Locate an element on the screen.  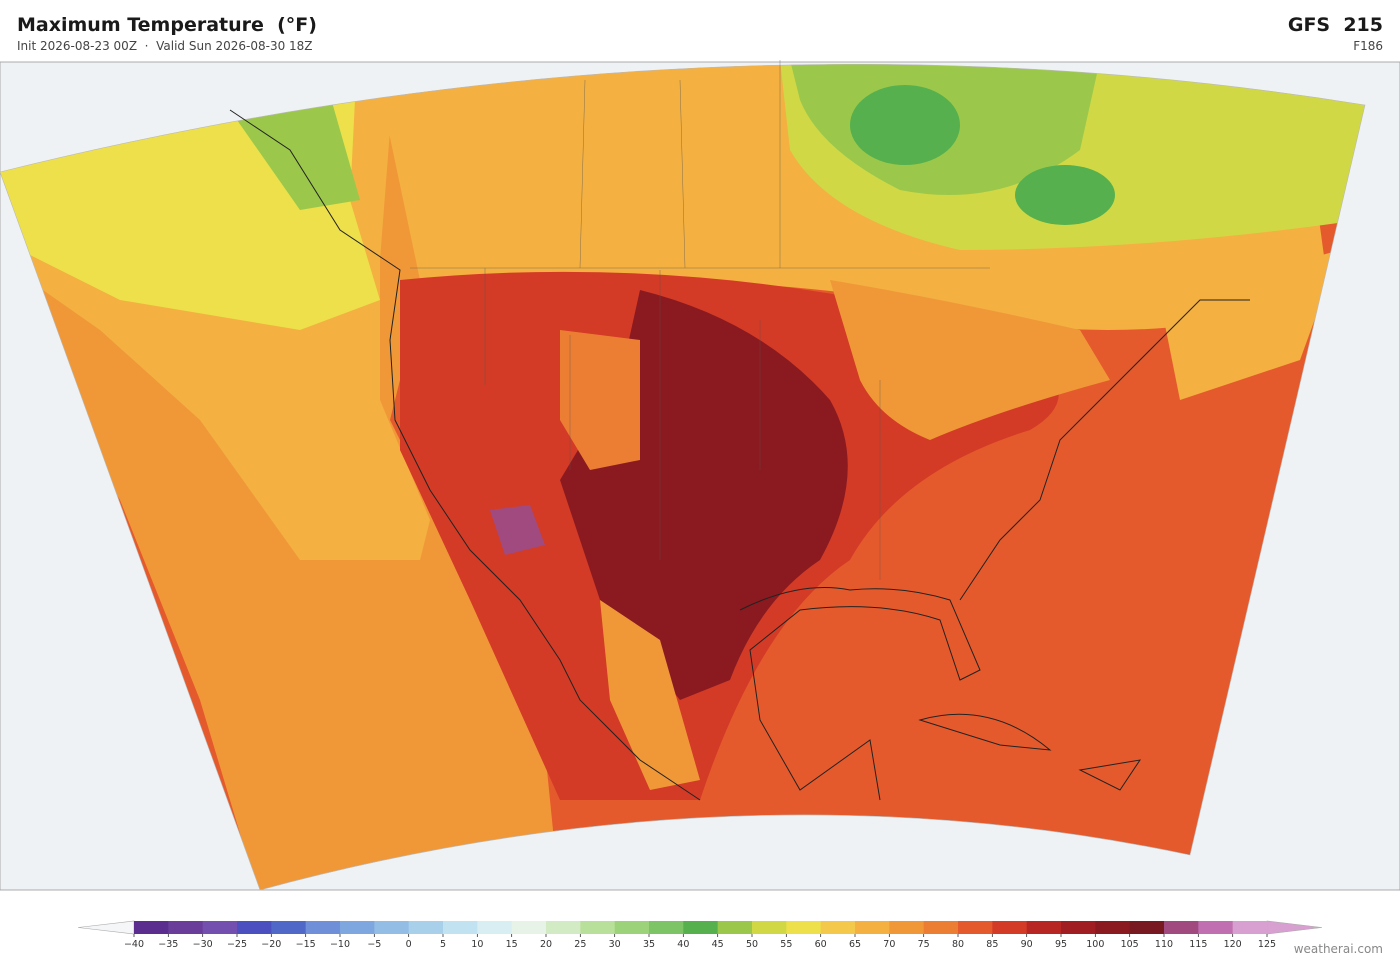
colorbar-tick-label: 35 is located at coordinates (649, 944).